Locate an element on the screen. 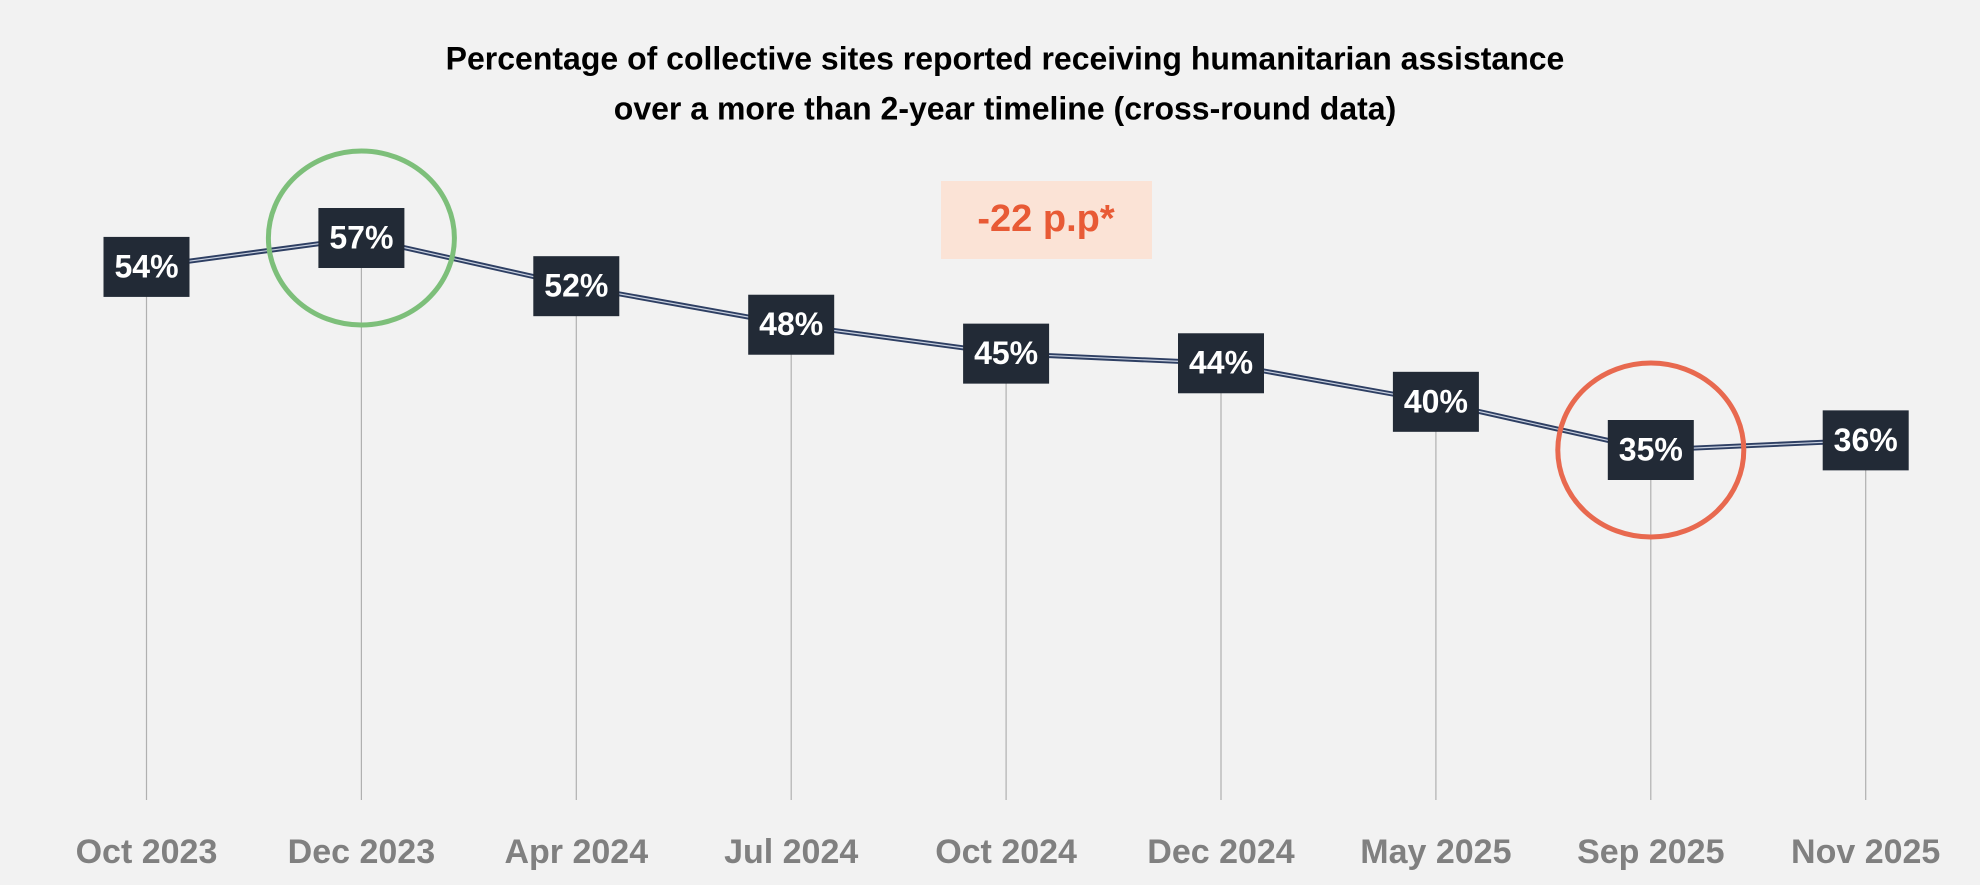 This screenshot has height=885, width=1980. x-tick-label: Dec 2024 is located at coordinates (1221, 852).